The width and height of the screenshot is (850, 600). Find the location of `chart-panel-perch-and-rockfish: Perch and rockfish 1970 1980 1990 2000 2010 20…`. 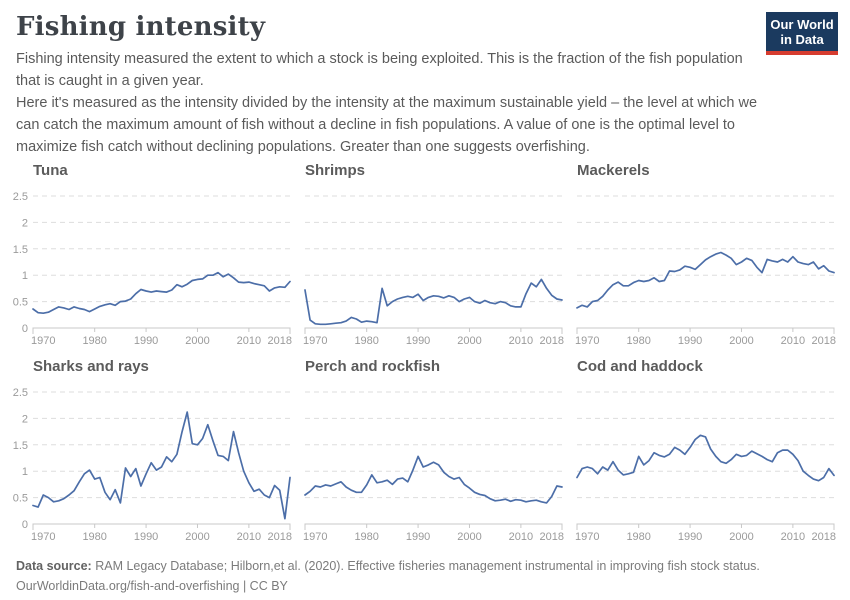

chart-panel-perch-and-rockfish: Perch and rockfish 1970 1980 1990 2000 2010 20… is located at coordinates (433, 450).